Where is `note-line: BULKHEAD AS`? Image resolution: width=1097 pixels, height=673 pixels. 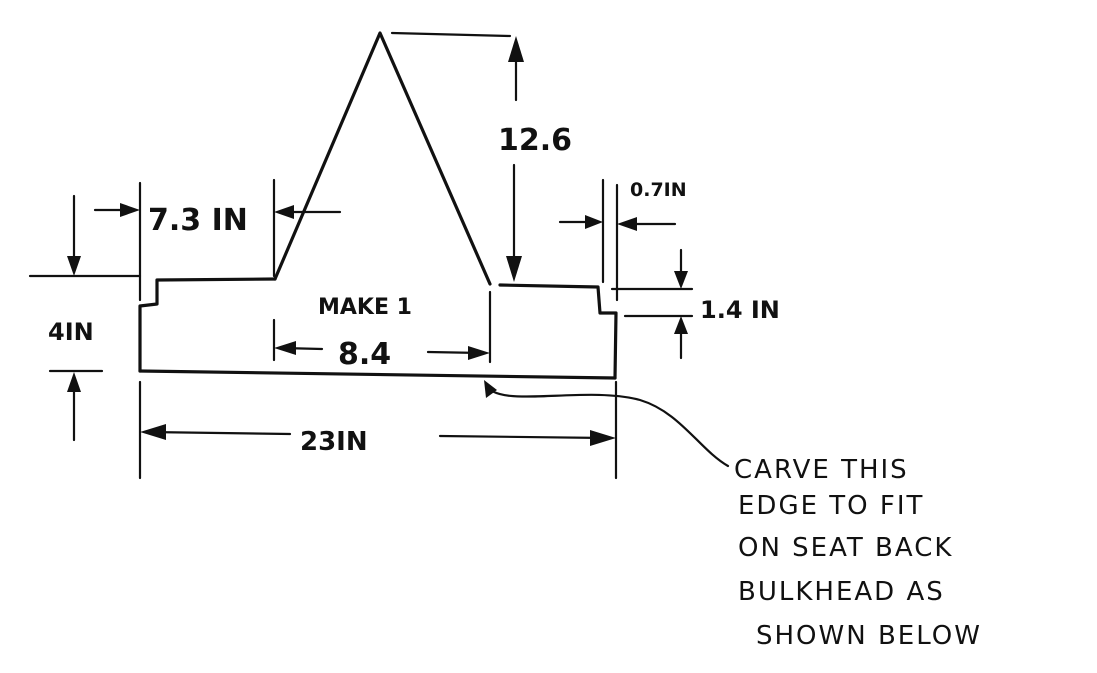
note-line: BULKHEAD AS is located at coordinates (841, 592).